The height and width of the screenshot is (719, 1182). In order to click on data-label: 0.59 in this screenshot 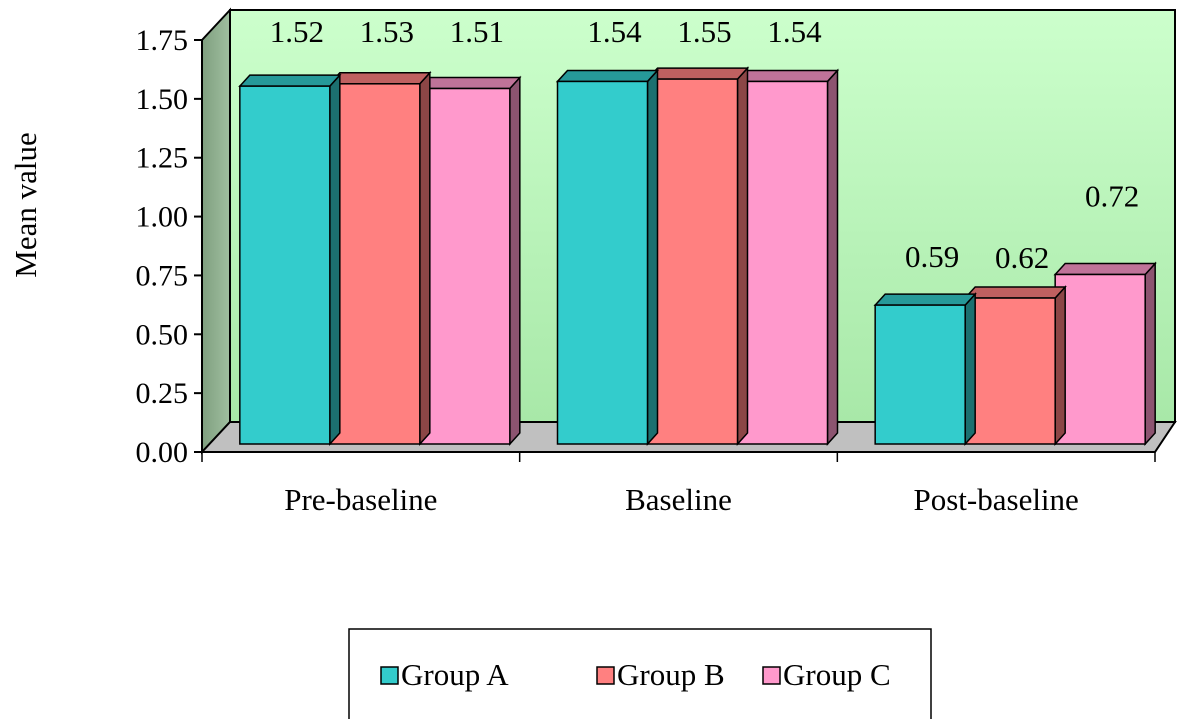, I will do `click(932, 256)`.